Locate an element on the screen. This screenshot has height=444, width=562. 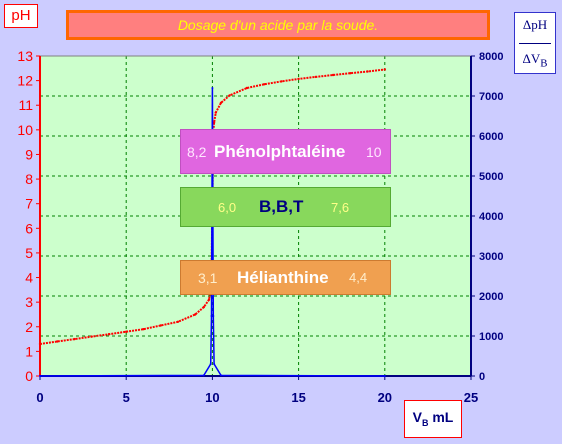
indicator-high: 7,6 is located at coordinates (340, 207).